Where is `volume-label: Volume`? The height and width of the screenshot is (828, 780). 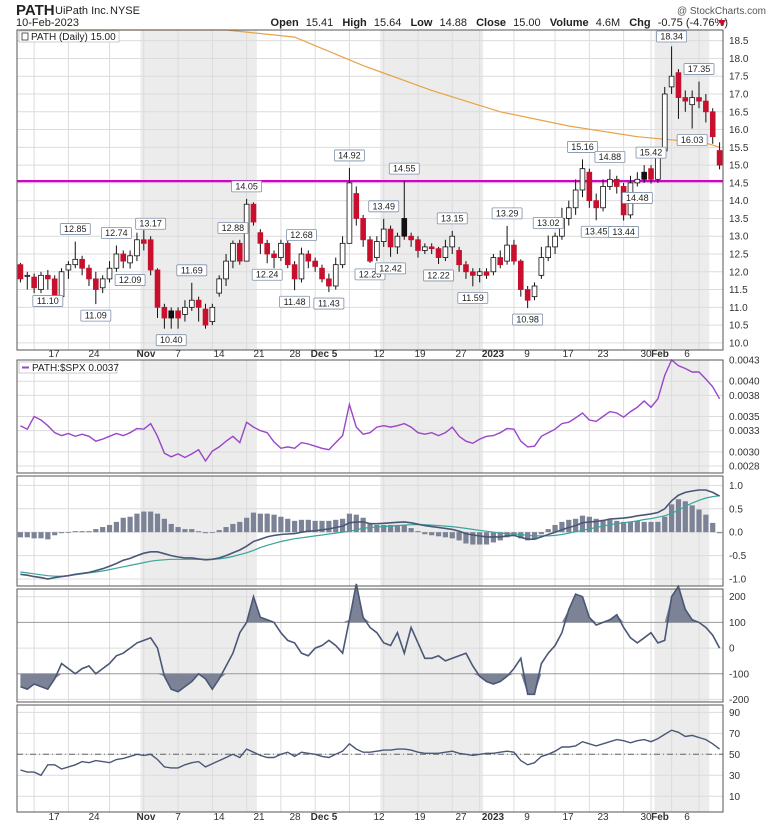 volume-label: Volume is located at coordinates (569, 23).